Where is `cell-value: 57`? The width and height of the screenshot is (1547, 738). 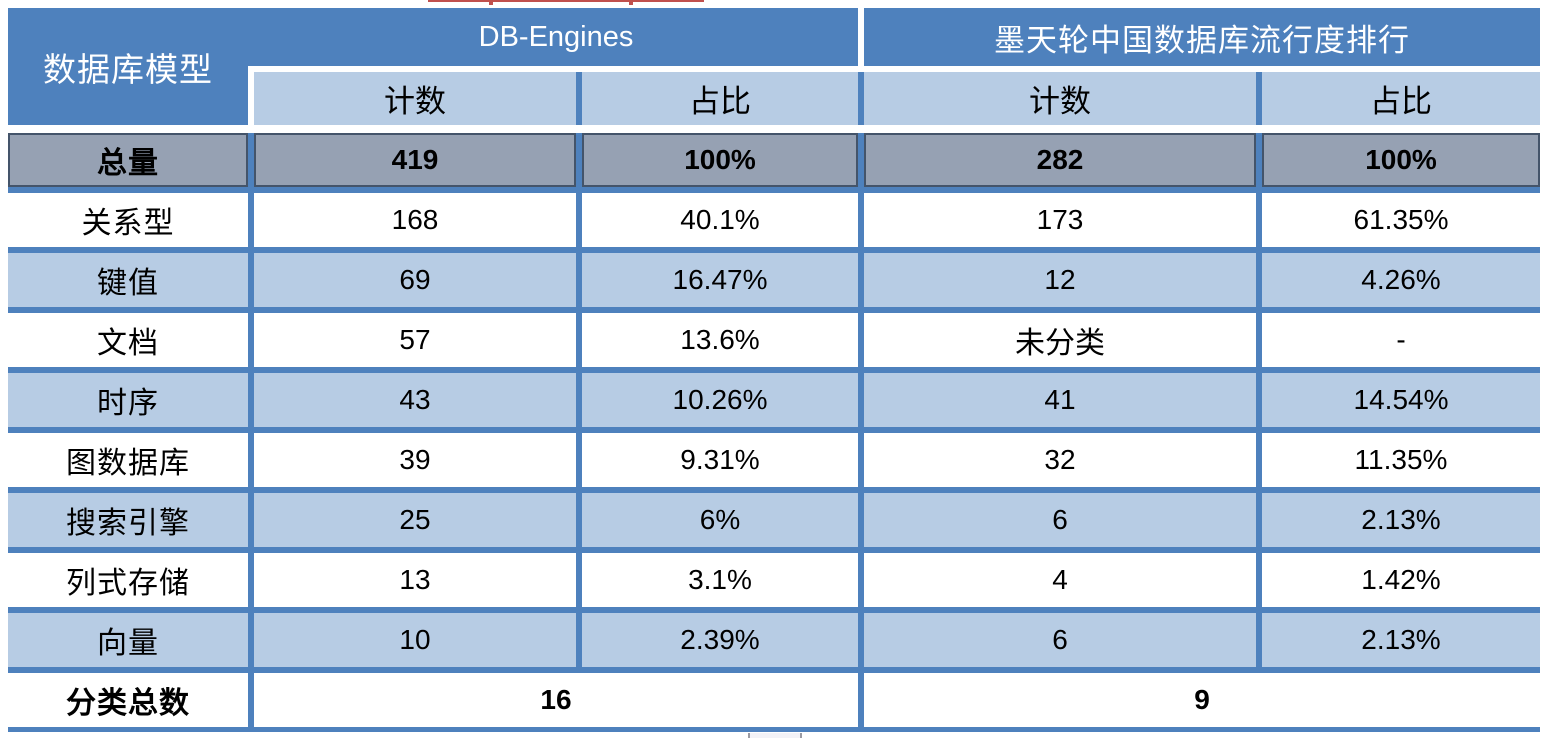
cell-value: 57 is located at coordinates (415, 340).